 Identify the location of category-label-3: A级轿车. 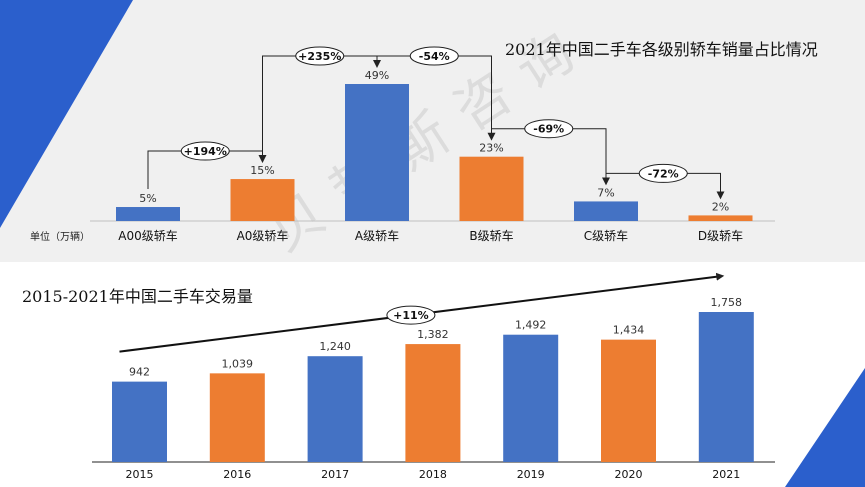
(377, 235).